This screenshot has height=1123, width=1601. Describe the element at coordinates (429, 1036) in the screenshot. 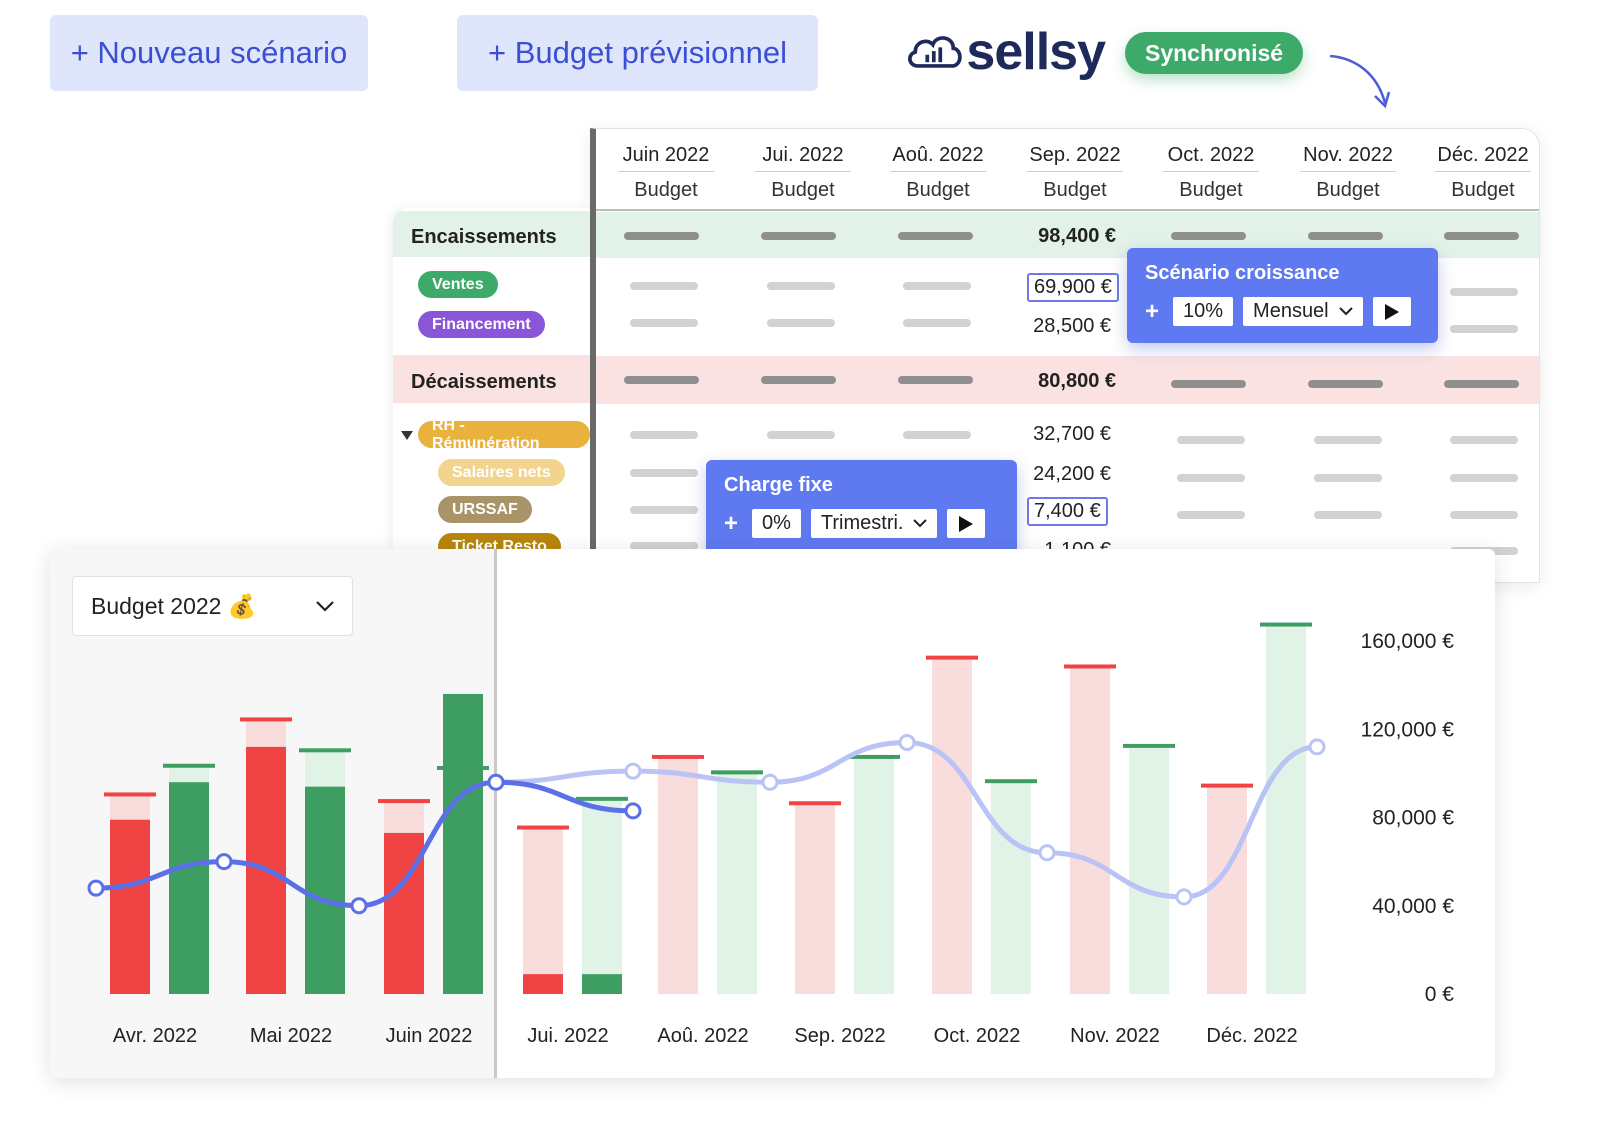

I see `x-tick-label: Juin 2022` at that location.